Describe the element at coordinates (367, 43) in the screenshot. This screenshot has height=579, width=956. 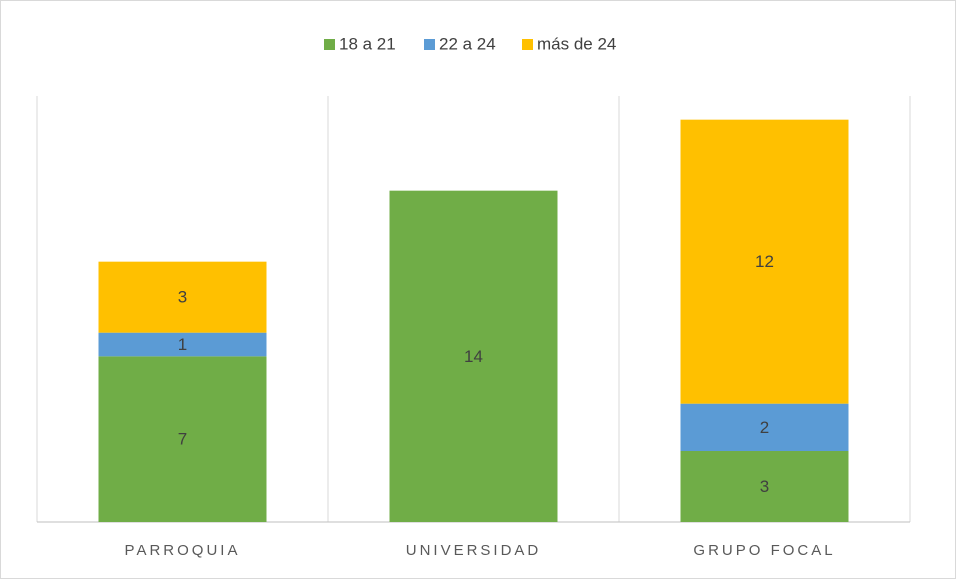
I see `legend-label: 18 a 21` at that location.